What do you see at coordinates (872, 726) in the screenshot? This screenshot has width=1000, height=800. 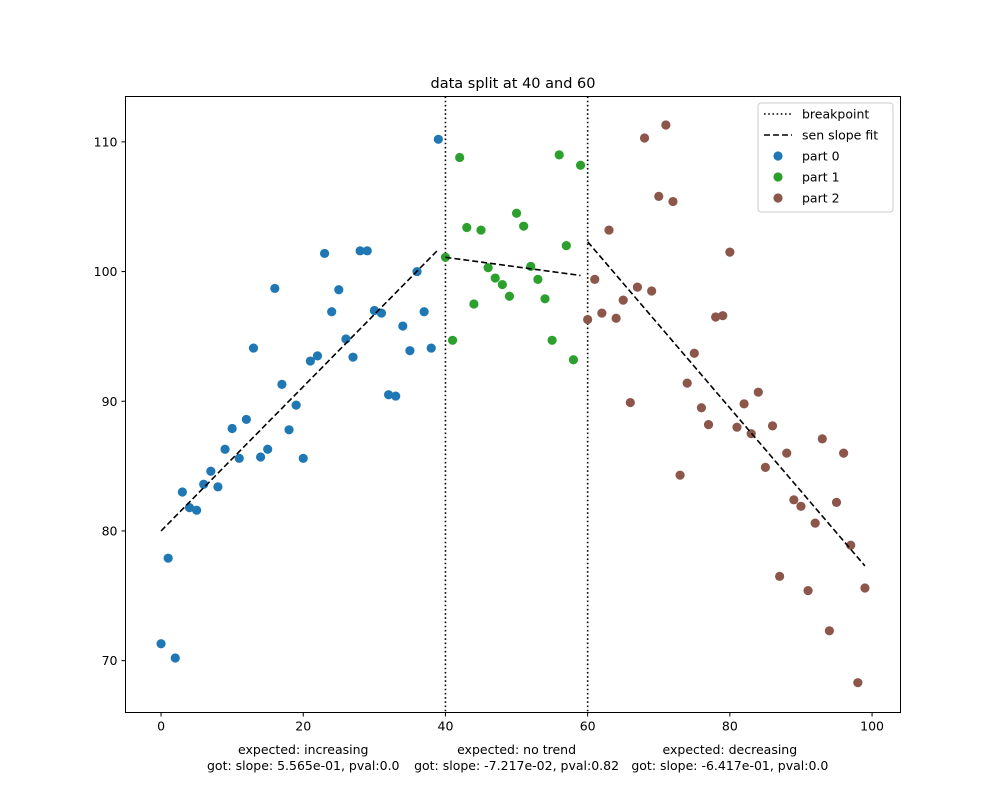 I see `x-tick-label: 100` at bounding box center [872, 726].